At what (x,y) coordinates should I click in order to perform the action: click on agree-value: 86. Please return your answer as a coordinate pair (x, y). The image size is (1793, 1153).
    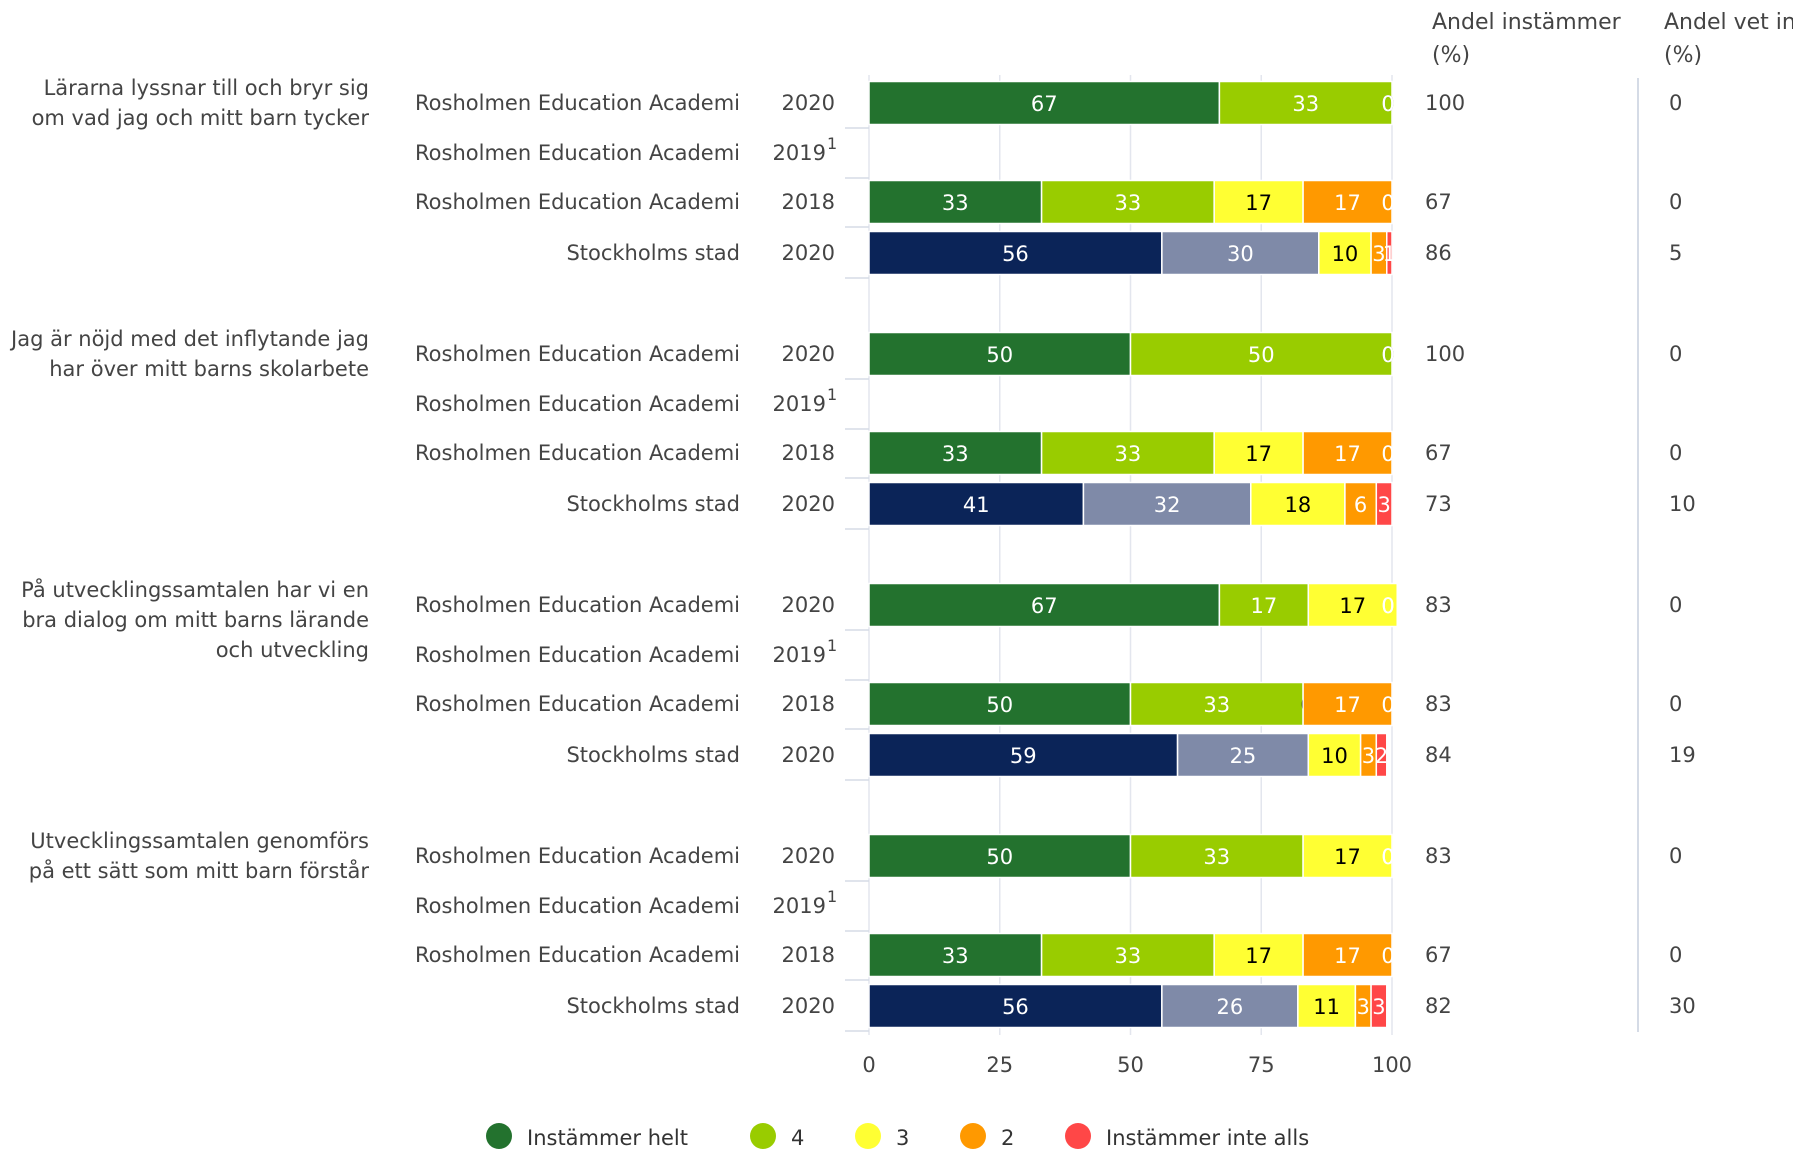
    Looking at the image, I should click on (1438, 253).